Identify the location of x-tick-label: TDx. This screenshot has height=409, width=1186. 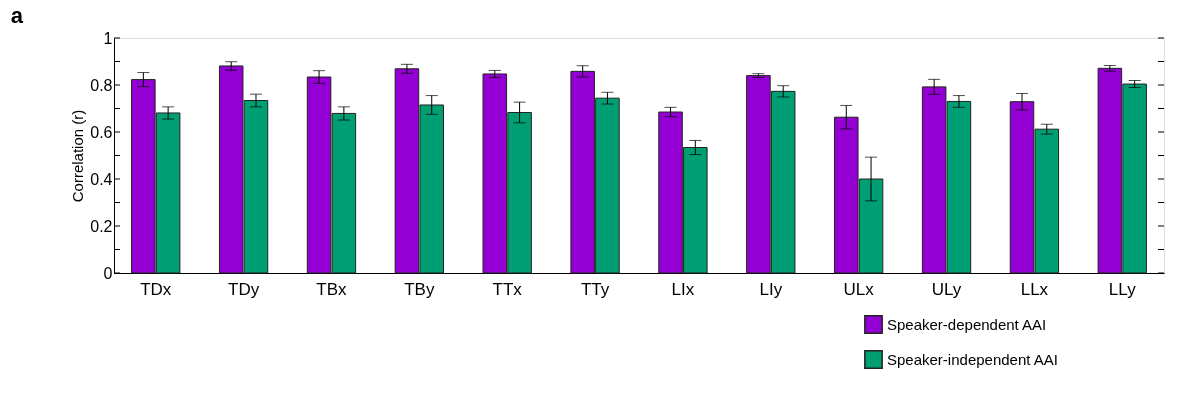
(156, 289).